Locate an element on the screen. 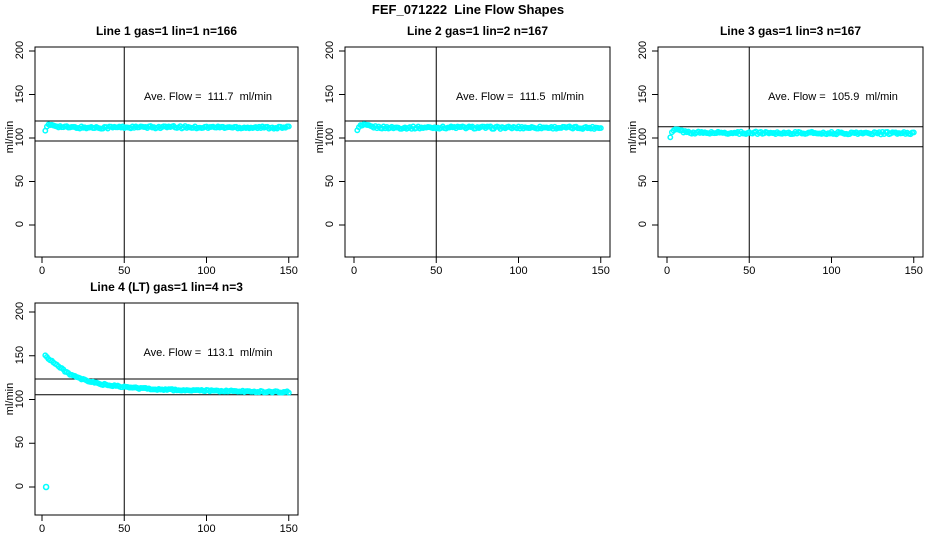 The width and height of the screenshot is (936, 540). ave-flow-annotation: Ave. Flow = 113.1 ml/min is located at coordinates (208, 353).